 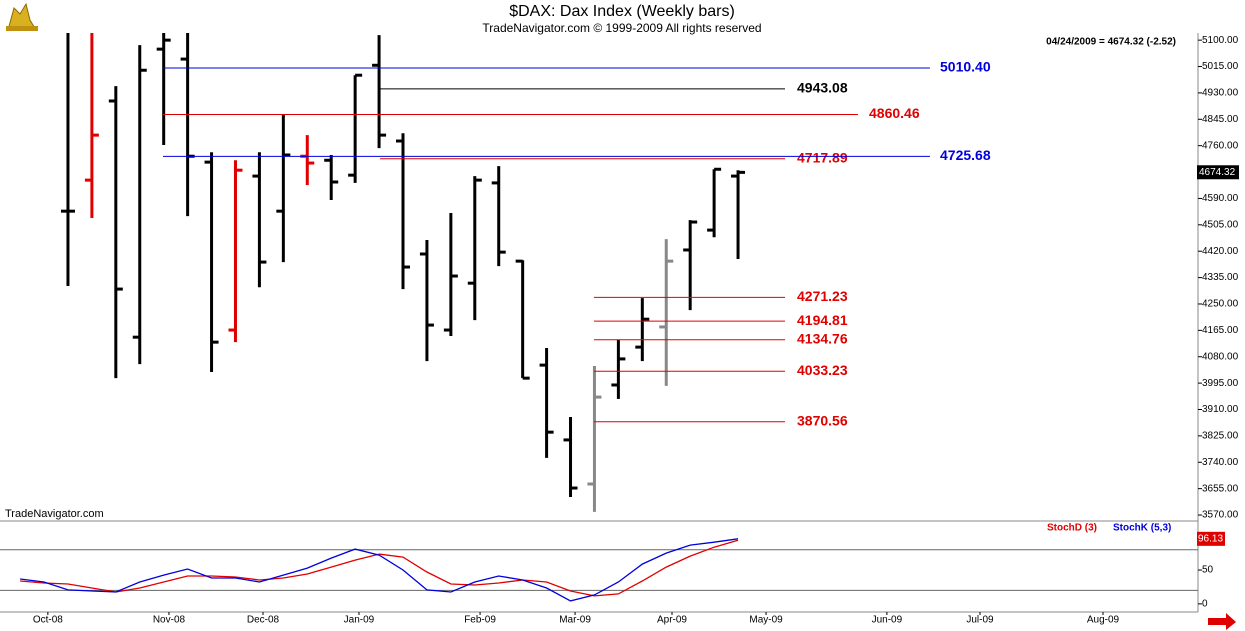 What do you see at coordinates (822, 320) in the screenshot?
I see `level-label: 4194.81` at bounding box center [822, 320].